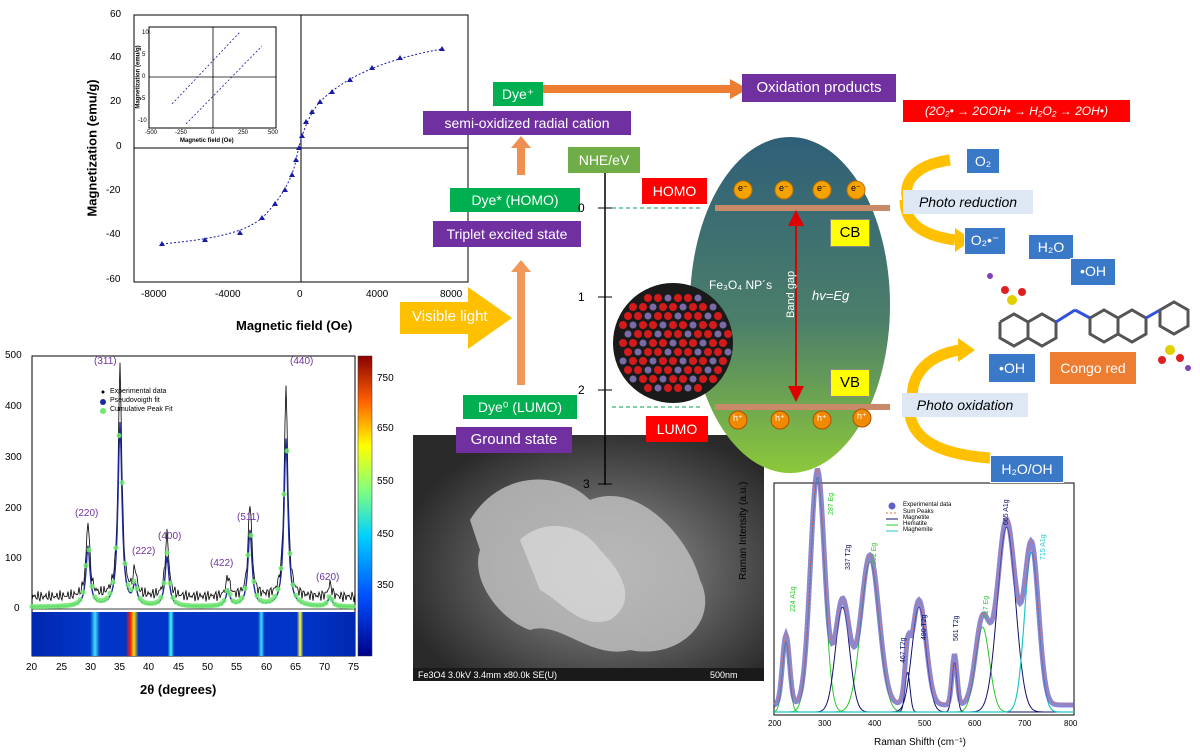  I want to click on electron-label: e⁻, so click(856, 188).